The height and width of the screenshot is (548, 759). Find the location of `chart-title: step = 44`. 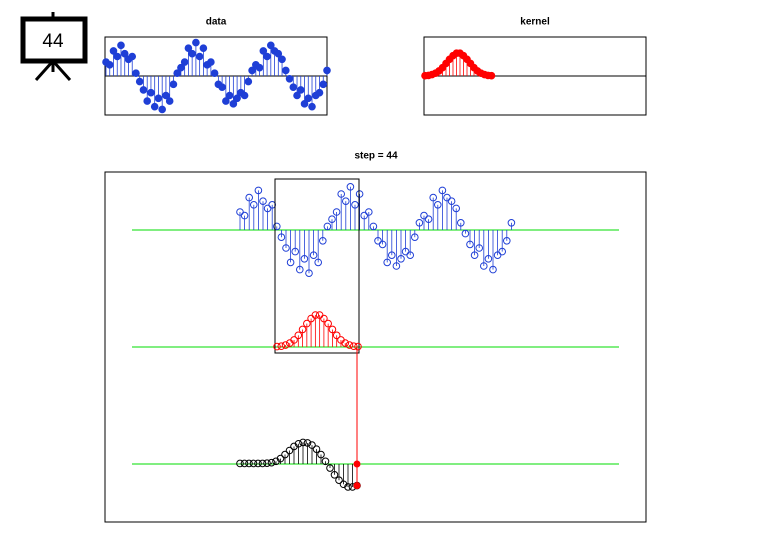

chart-title: step = 44 is located at coordinates (376, 156).